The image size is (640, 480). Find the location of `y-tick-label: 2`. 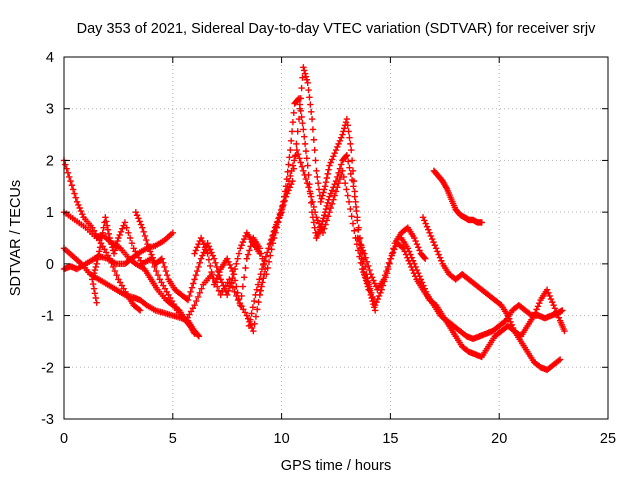

y-tick-label: 2 is located at coordinates (50, 161).